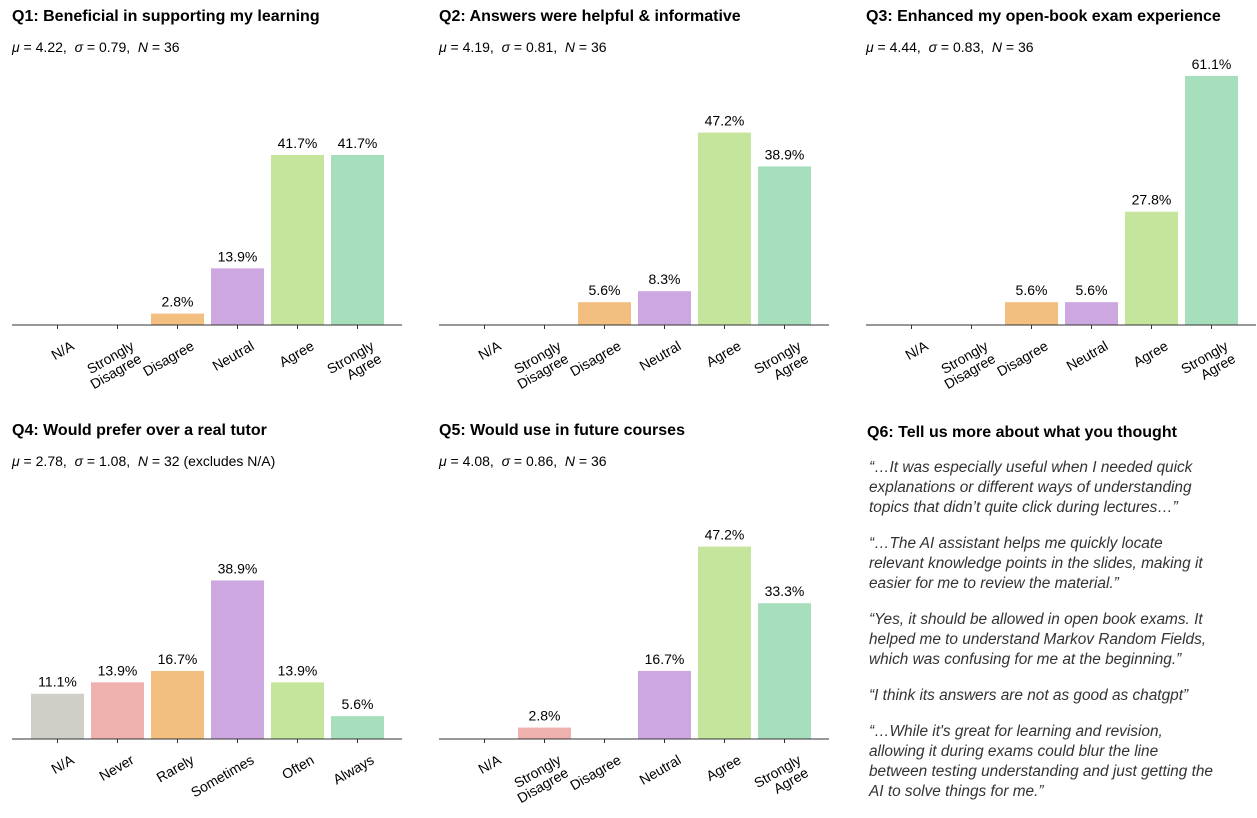 The width and height of the screenshot is (1257, 818). What do you see at coordinates (139, 430) in the screenshot?
I see `chart-title: Q4: Would prefer over a real tutor` at bounding box center [139, 430].